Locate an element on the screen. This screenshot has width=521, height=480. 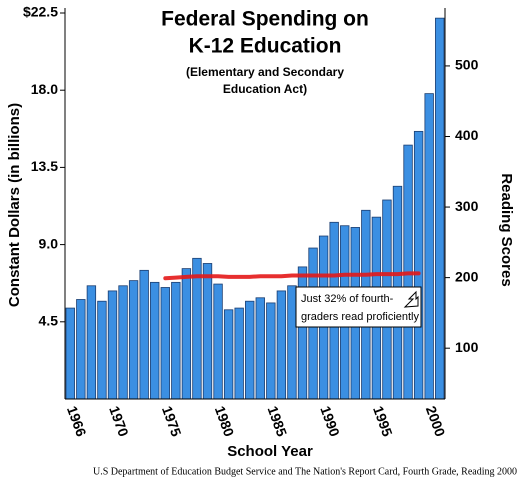
reading-score-line is located at coordinates (292, 276).